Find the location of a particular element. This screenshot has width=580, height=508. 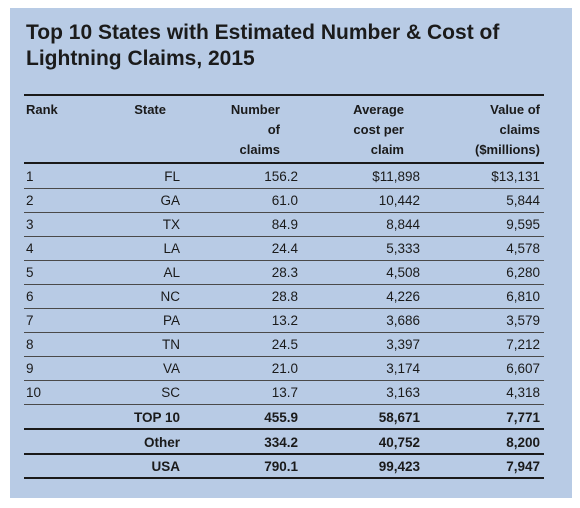

value-cell: 6,607 is located at coordinates (523, 368).